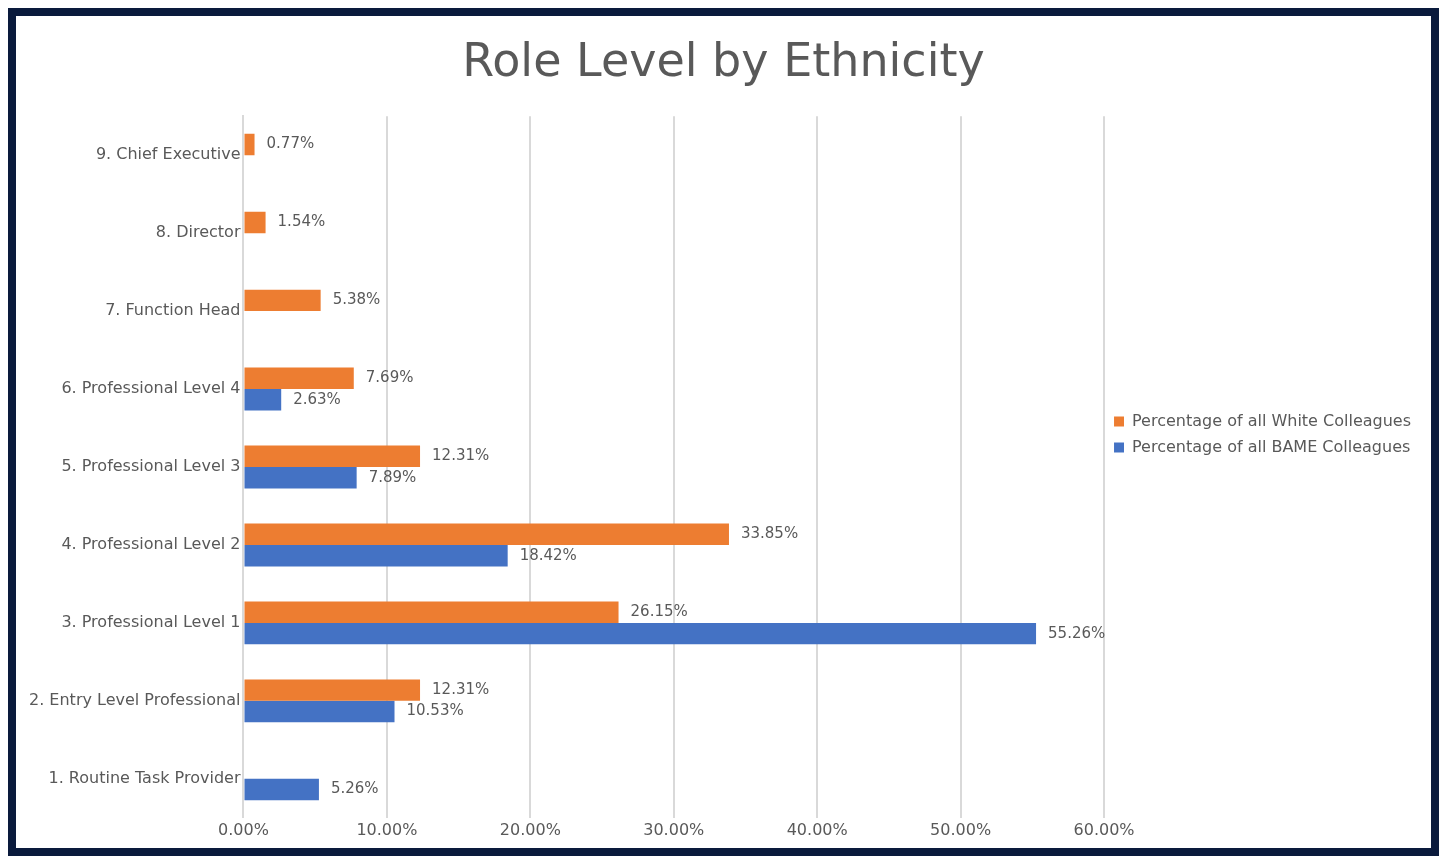 The image size is (1447, 864). I want to click on data-label: 18.42%, so click(548, 554).